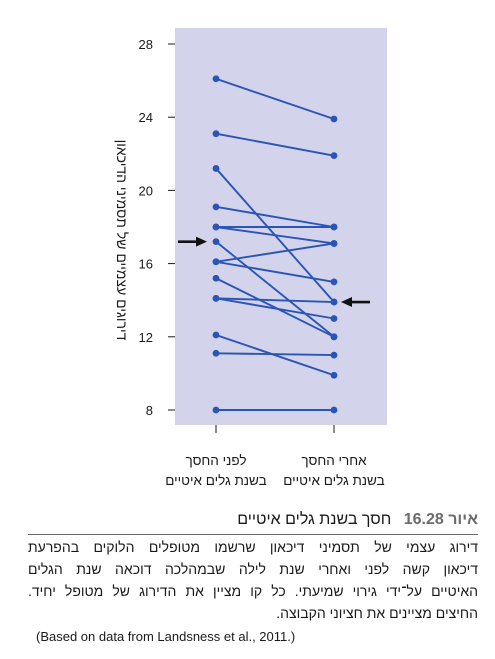  What do you see at coordinates (334, 461) in the screenshot?
I see `x-category-line: אחרי החסך` at bounding box center [334, 461].